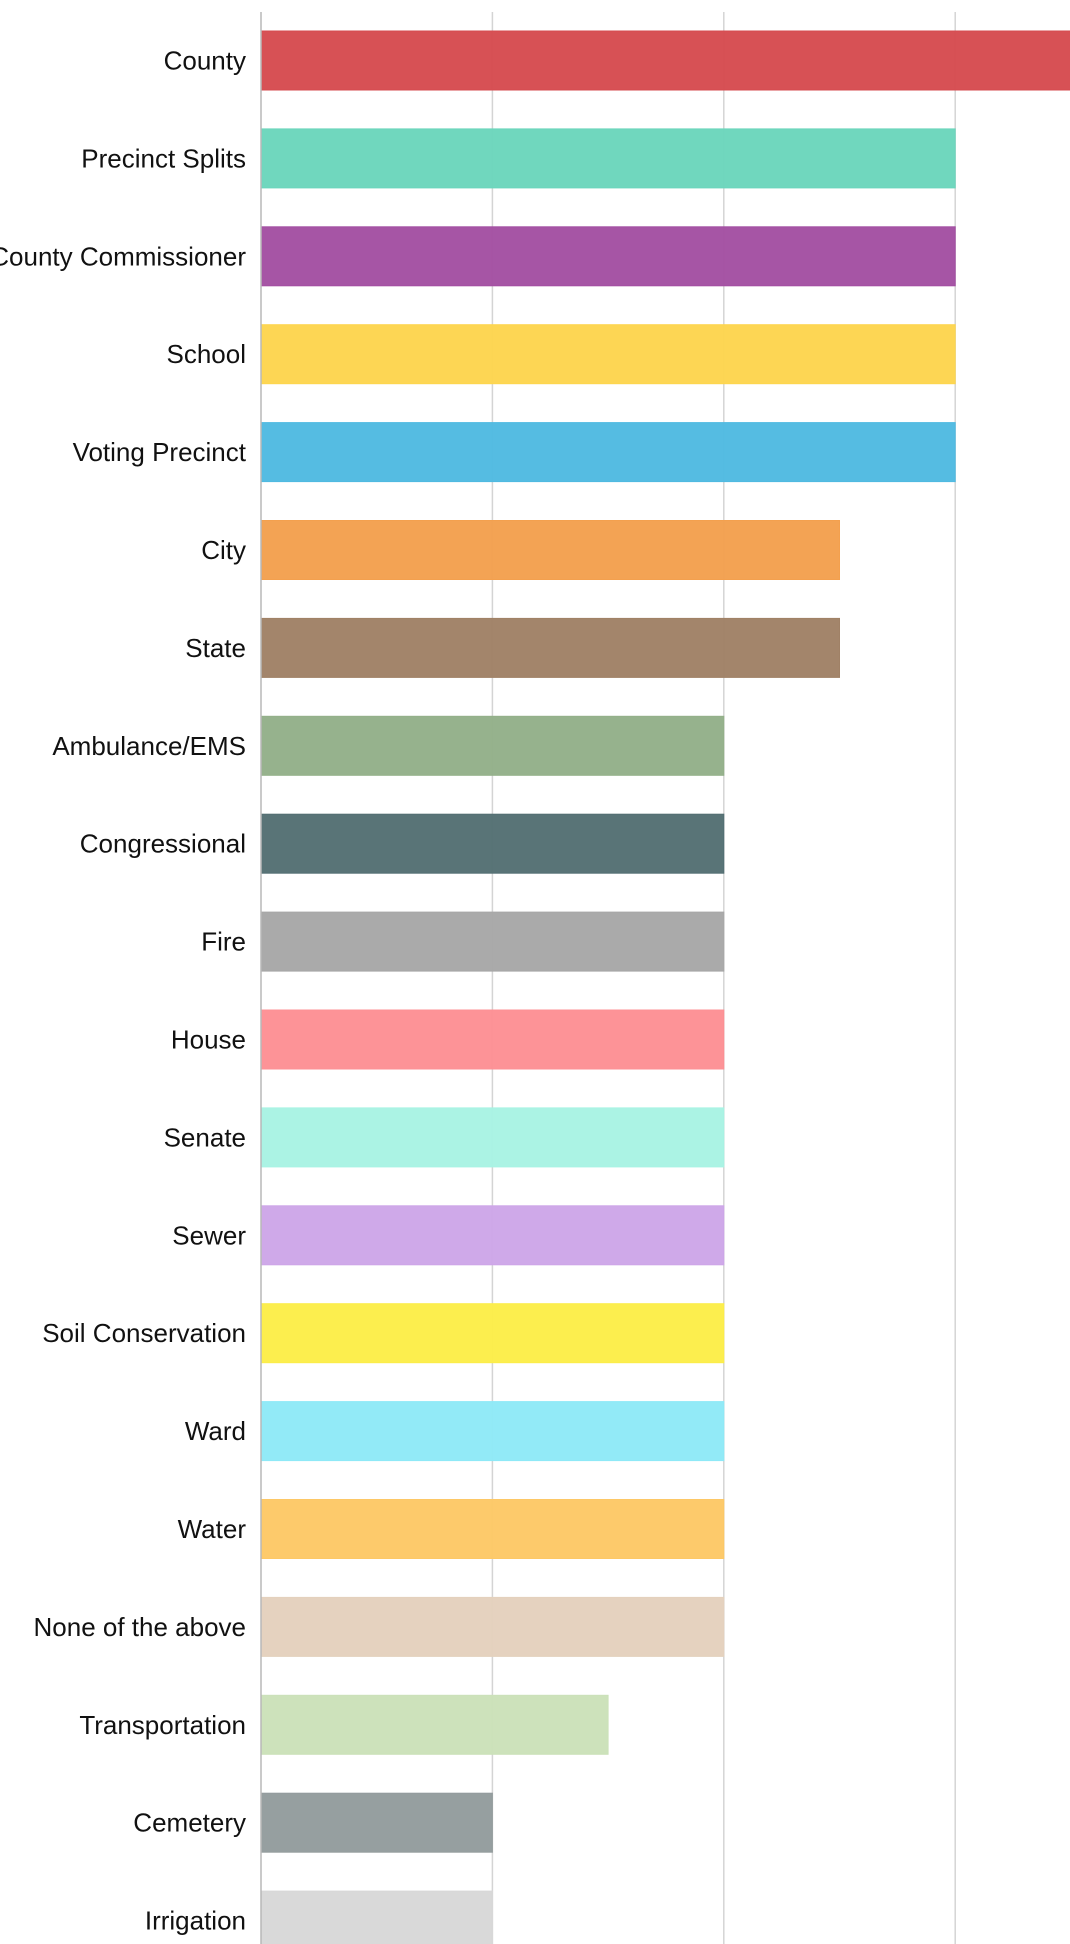 The image size is (1070, 1944). Describe the element at coordinates (195, 1921) in the screenshot. I see `category-label: Irrigation` at that location.